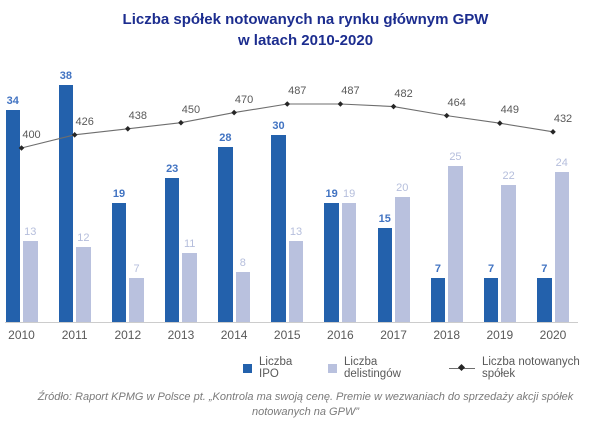  Describe the element at coordinates (21, 335) in the screenshot. I see `year-label: 2010` at that location.